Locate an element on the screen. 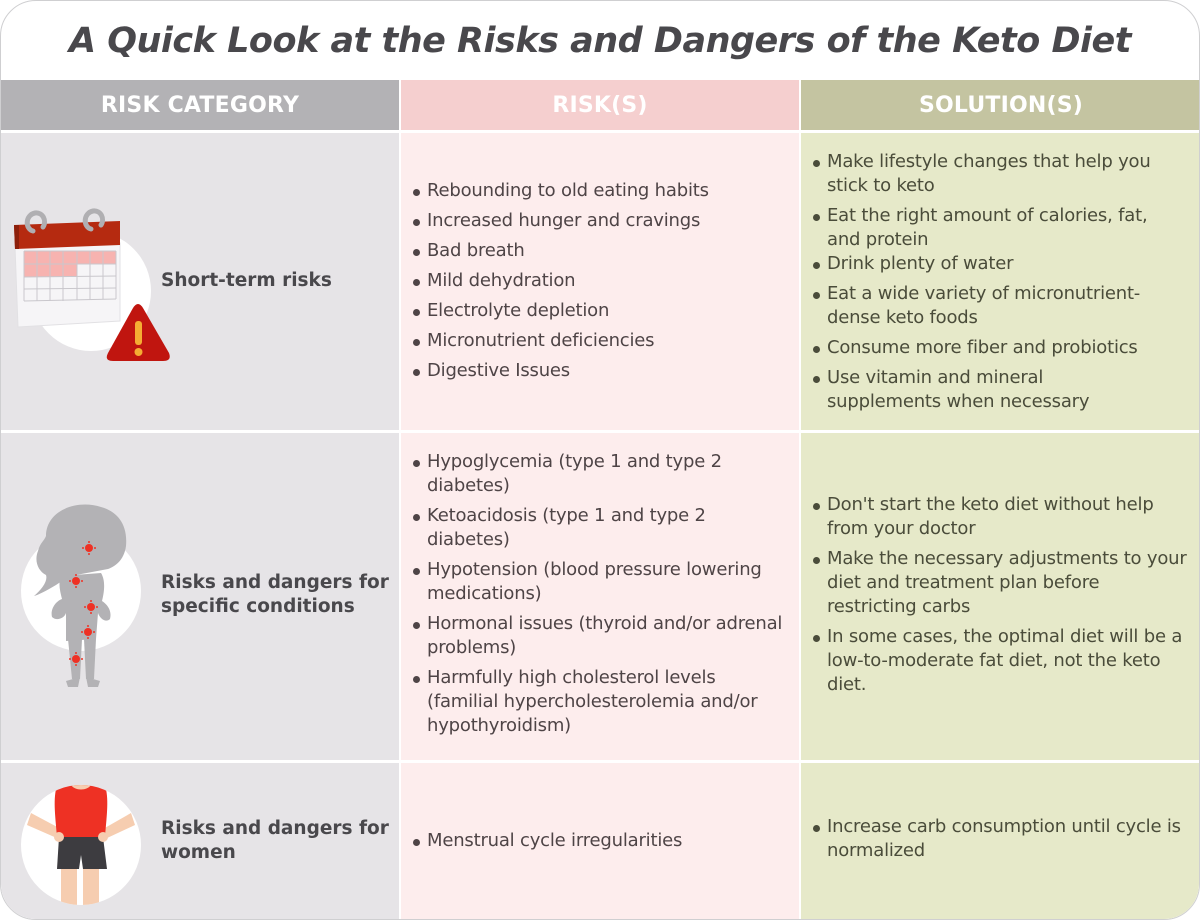 This screenshot has width=1200, height=920. category-cell-short-term: Short-term risks is located at coordinates (200, 281).